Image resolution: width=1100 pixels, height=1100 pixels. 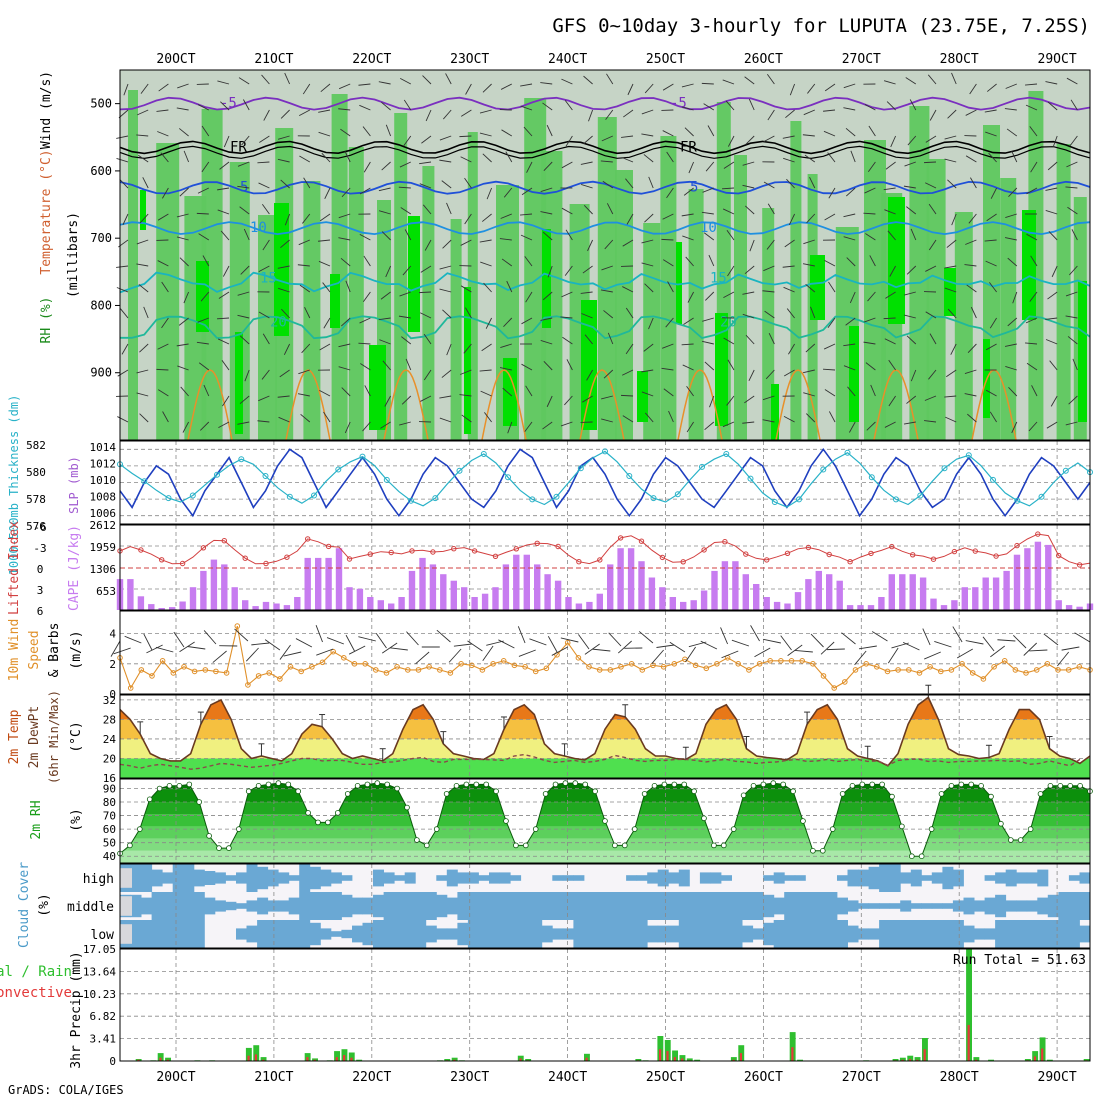 What do you see at coordinates (40, 569) in the screenshot?
I see `lifted-tick-label: 0` at bounding box center [40, 569].